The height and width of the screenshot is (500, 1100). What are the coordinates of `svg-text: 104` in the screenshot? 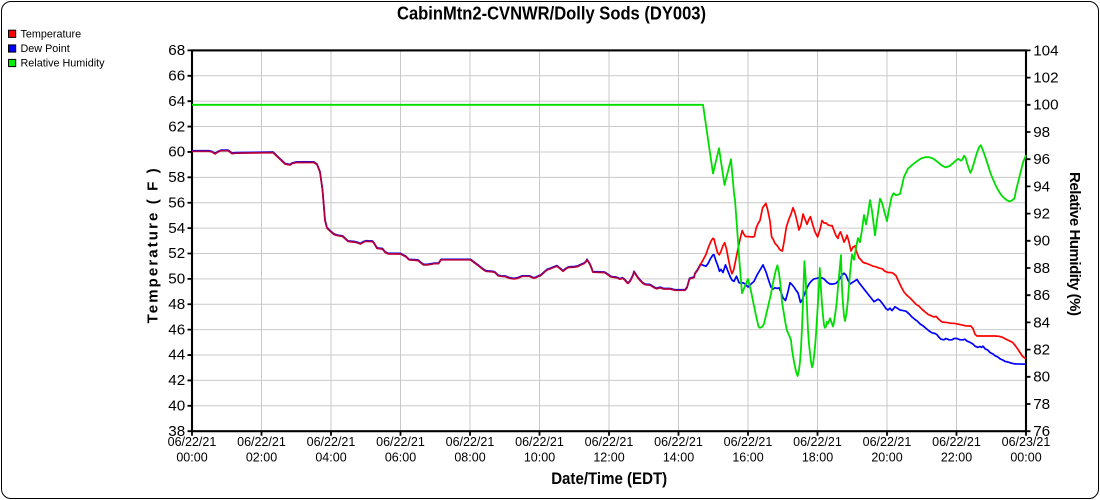 It's located at (1045, 50).